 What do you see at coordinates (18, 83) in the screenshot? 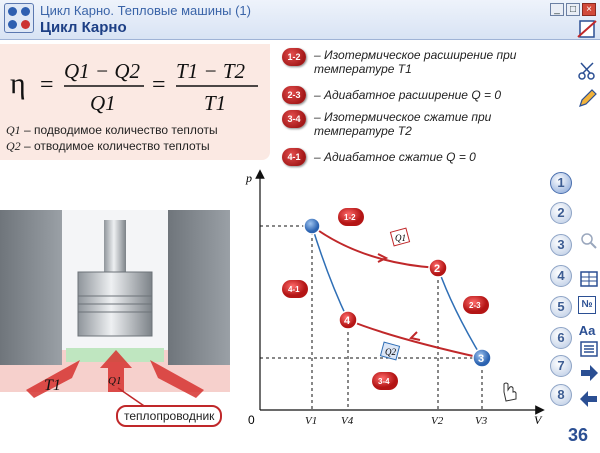
I see `formula-eta: η` at bounding box center [18, 83].